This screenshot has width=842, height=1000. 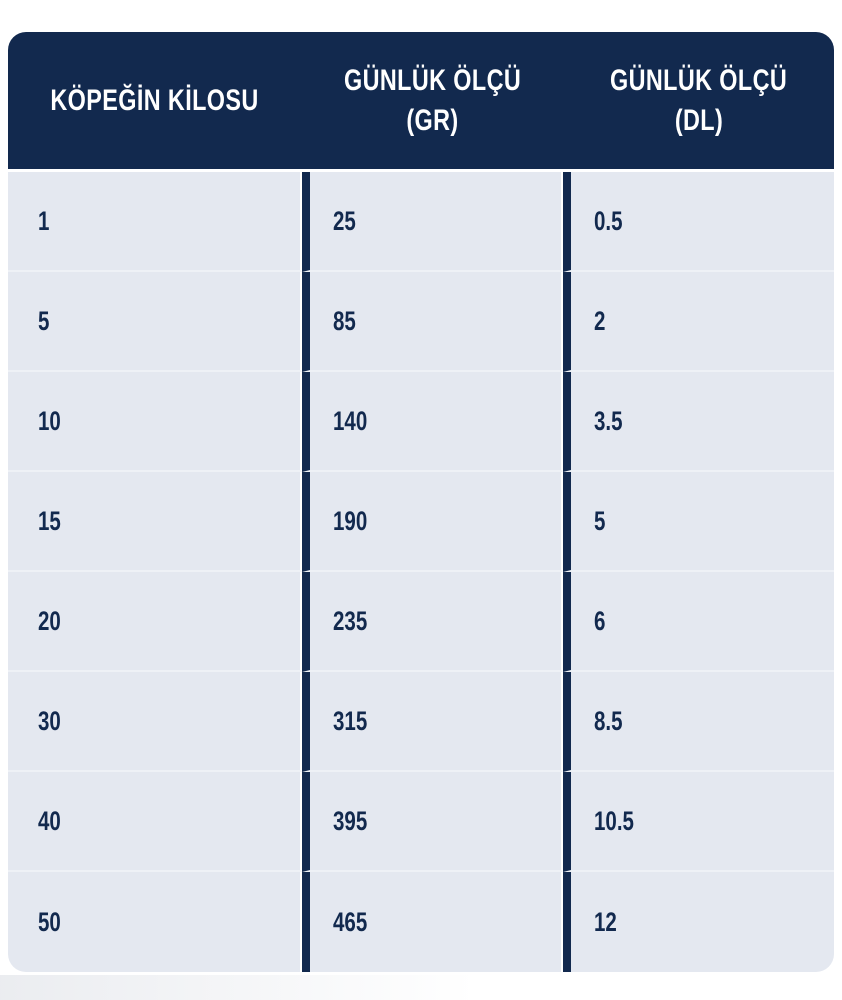 I want to click on table-cell: 85, so click(x=432, y=322).